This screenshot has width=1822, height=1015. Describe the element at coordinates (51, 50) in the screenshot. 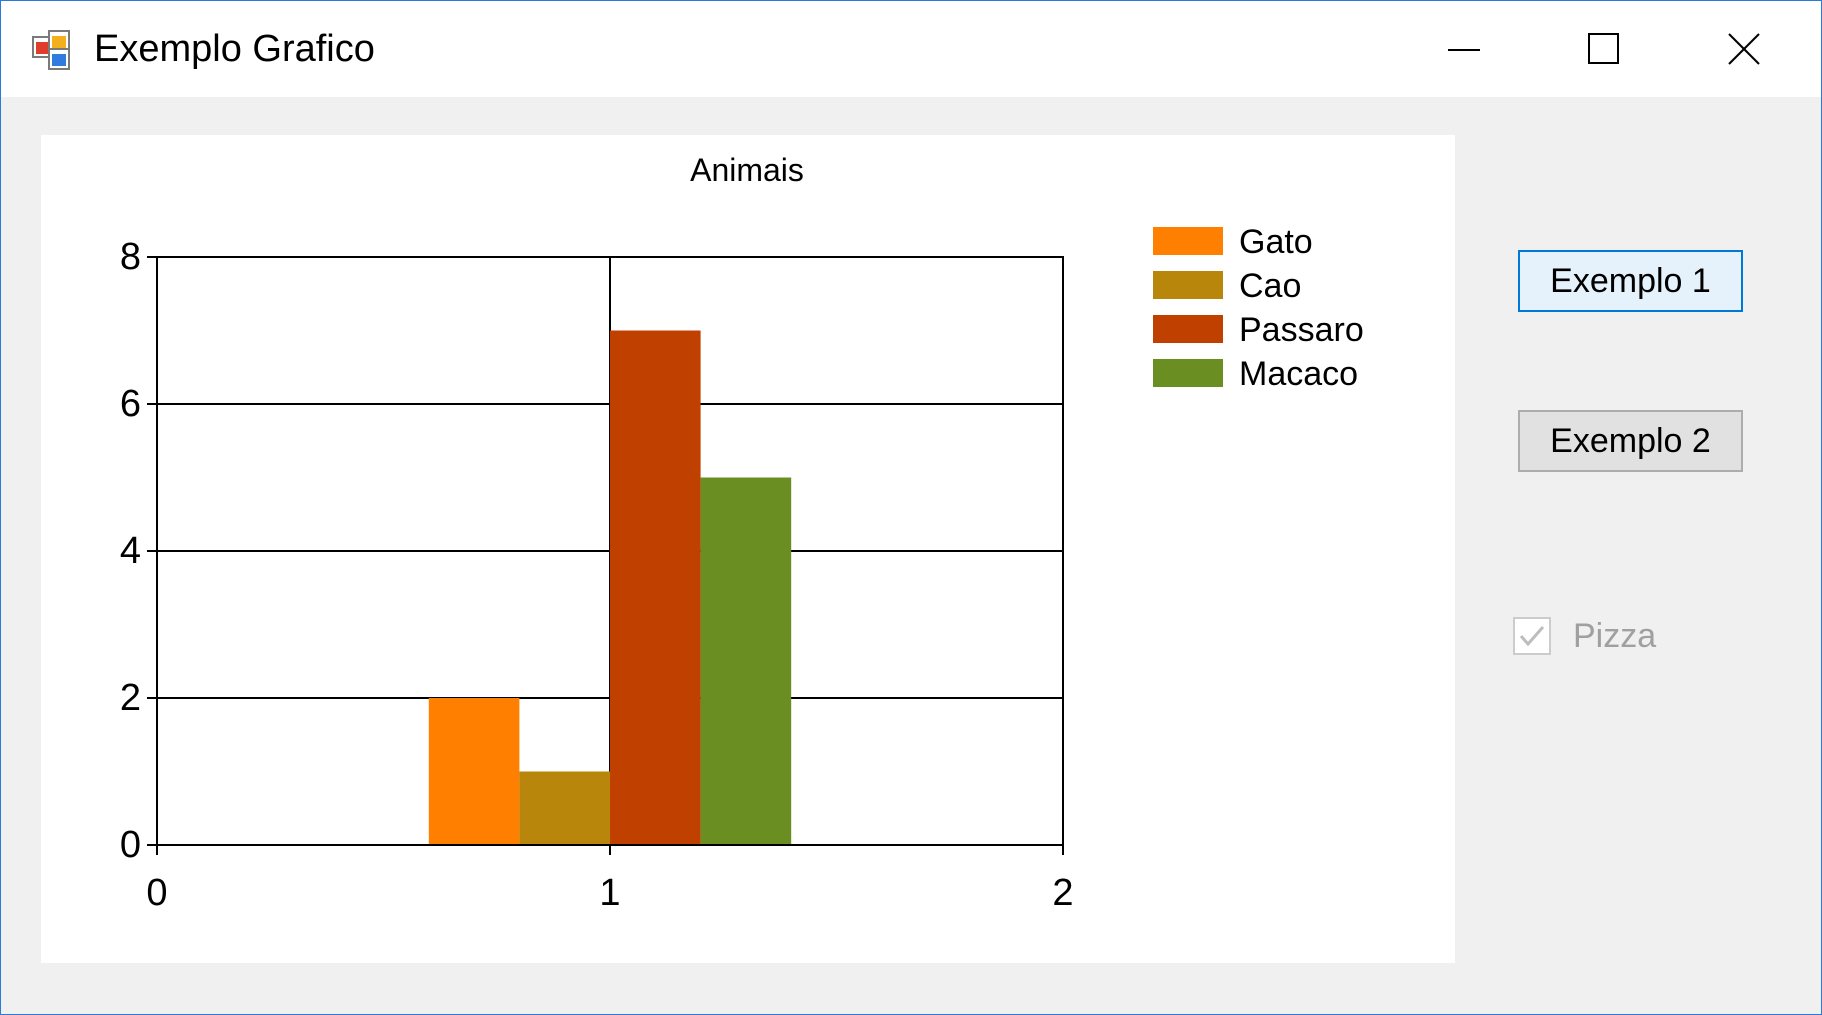

I see `winforms-app-icon` at that location.